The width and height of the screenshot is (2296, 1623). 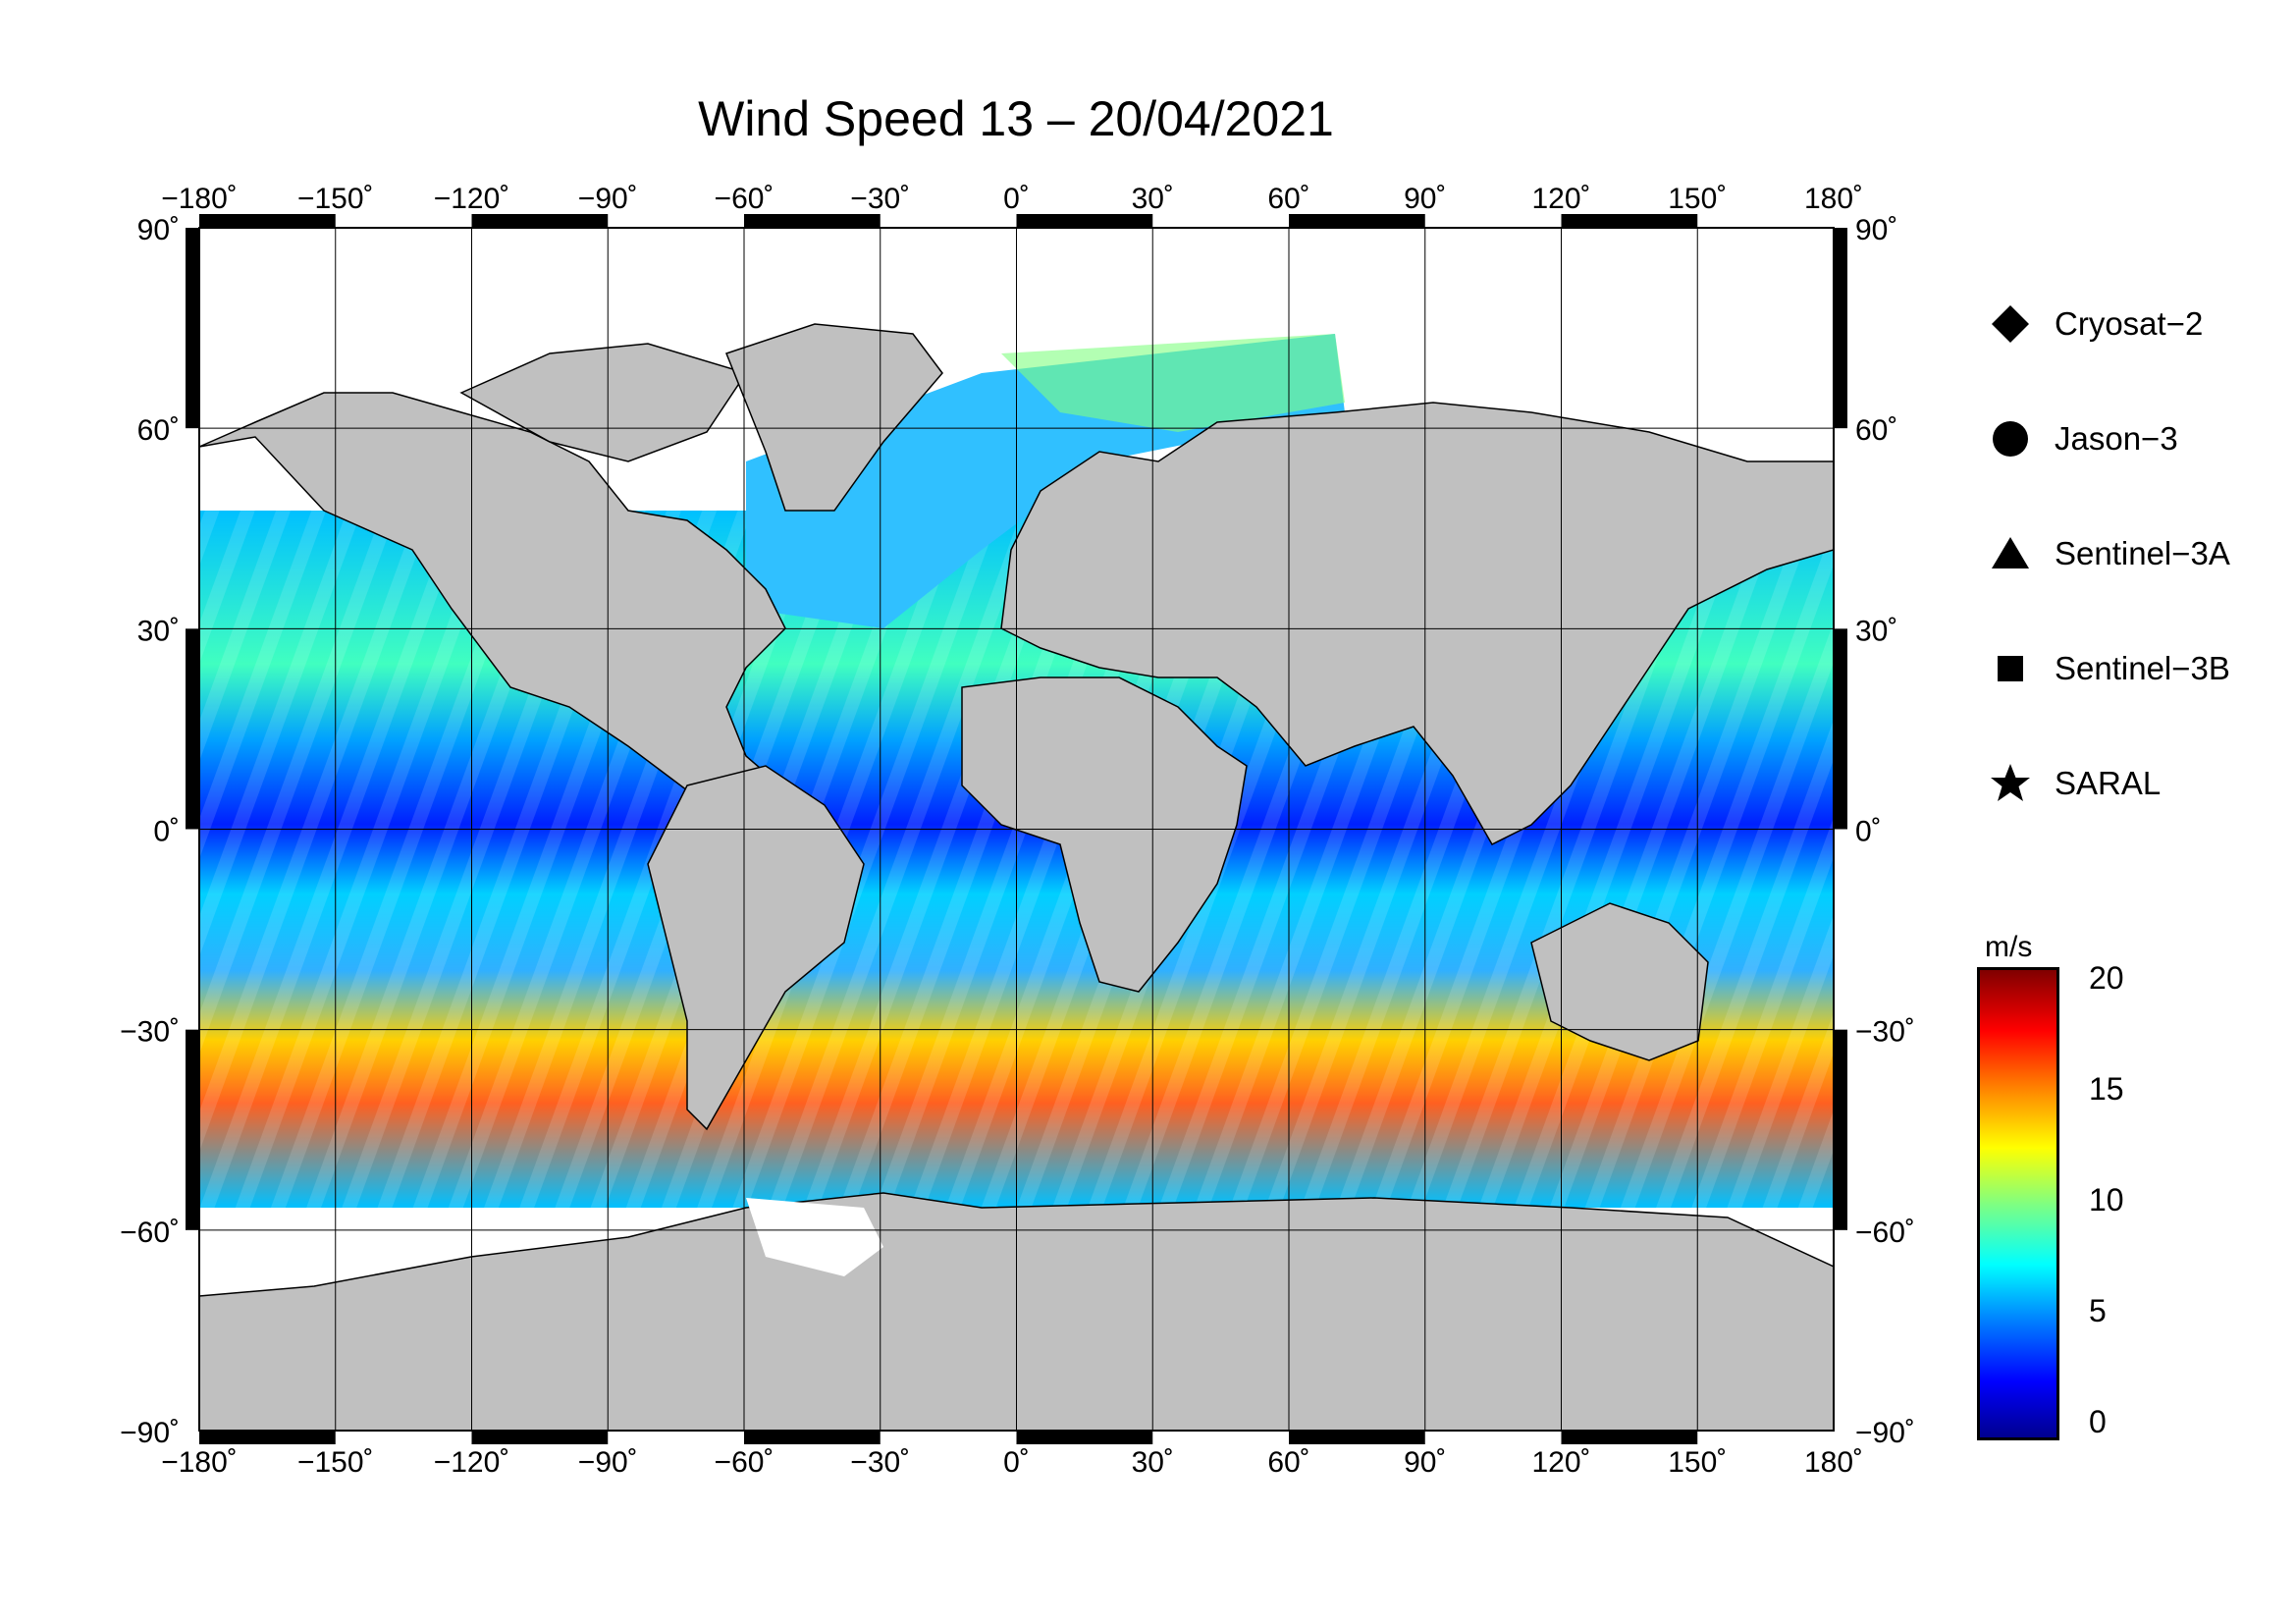 What do you see at coordinates (2142, 553) in the screenshot?
I see `legend-label: Sentinel−3A` at bounding box center [2142, 553].